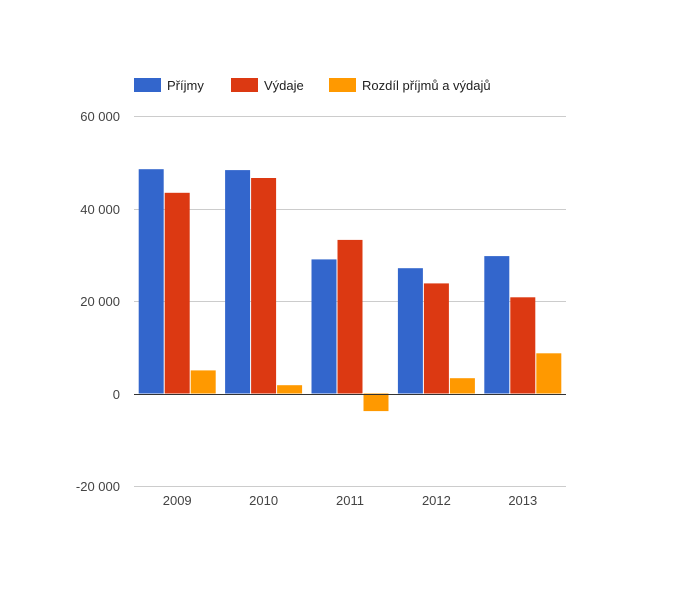  I want to click on legend-item: Příjmy, so click(169, 85).